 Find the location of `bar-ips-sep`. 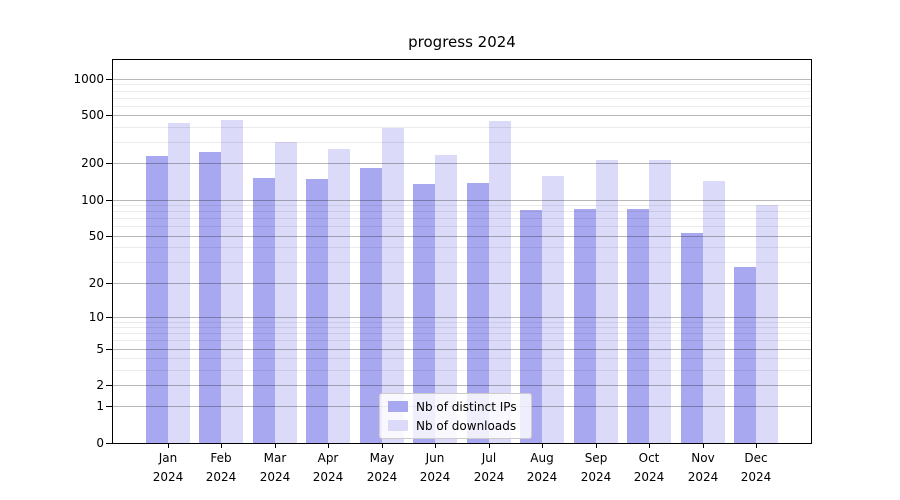

bar-ips-sep is located at coordinates (585, 326).